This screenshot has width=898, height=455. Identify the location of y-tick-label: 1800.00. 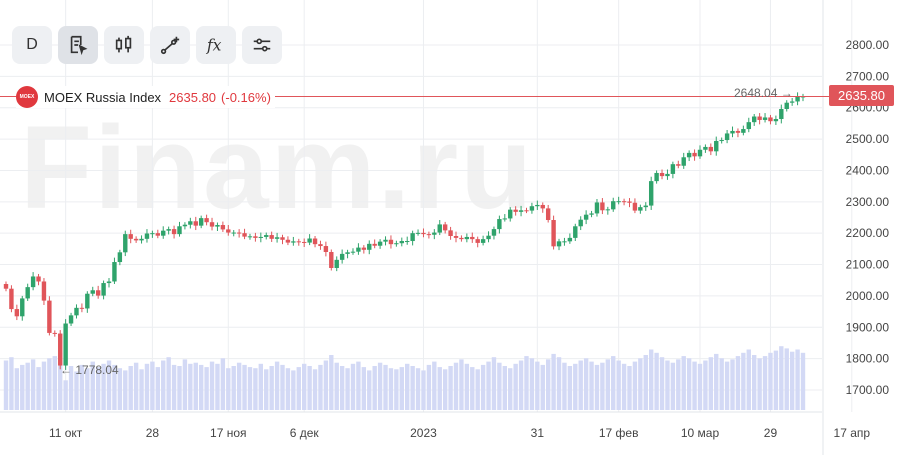
(868, 359).